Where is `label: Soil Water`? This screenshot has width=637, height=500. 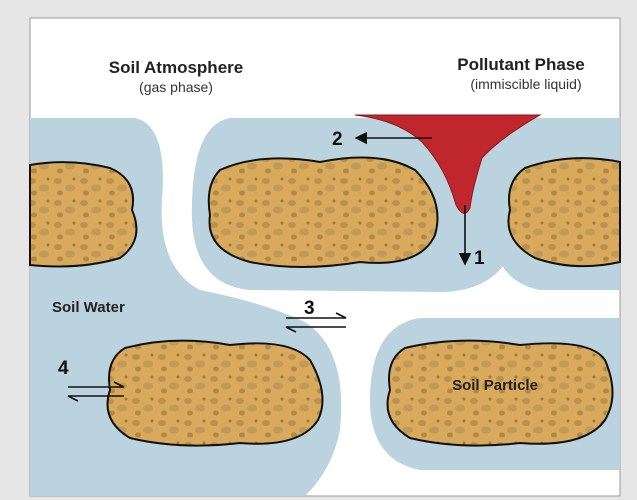 label: Soil Water is located at coordinates (88, 307).